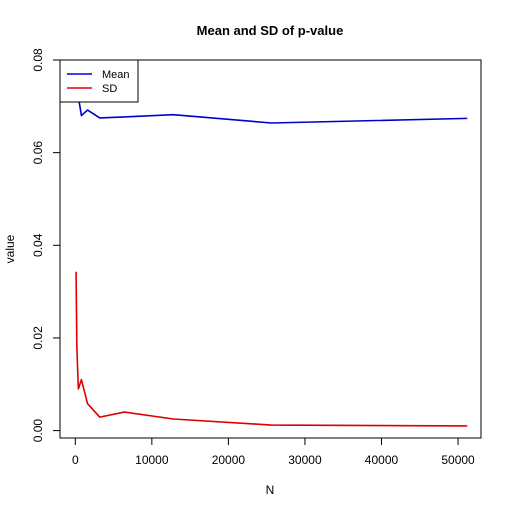  I want to click on legend: Mean SD, so click(99, 81).